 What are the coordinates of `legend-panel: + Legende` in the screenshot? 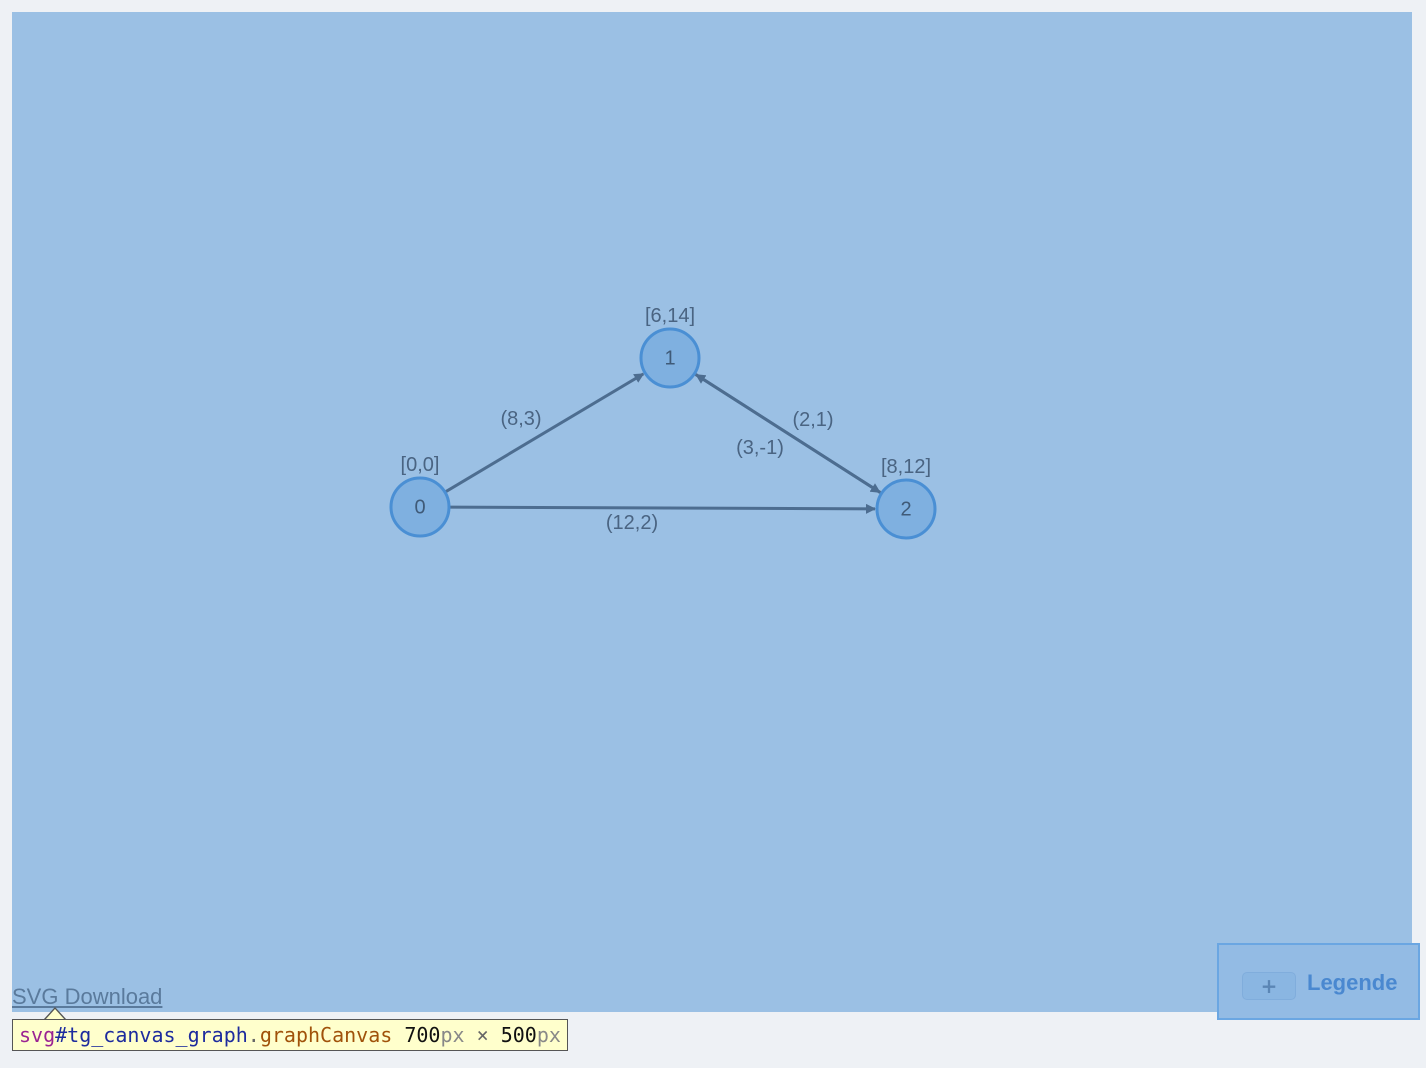 It's located at (1318, 981).